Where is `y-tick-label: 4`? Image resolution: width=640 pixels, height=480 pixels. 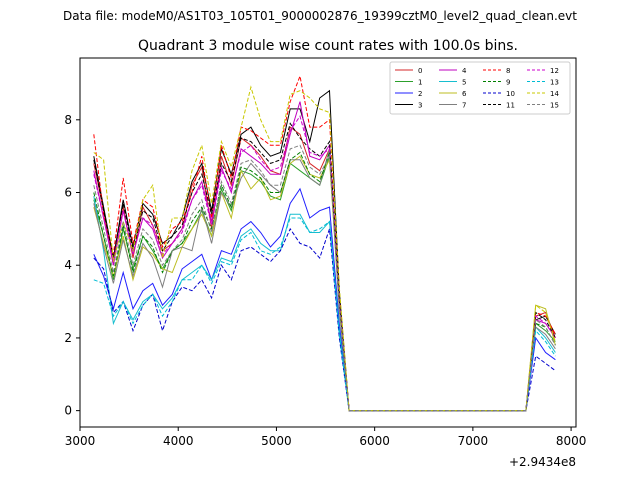 y-tick-label: 4 is located at coordinates (68, 265).